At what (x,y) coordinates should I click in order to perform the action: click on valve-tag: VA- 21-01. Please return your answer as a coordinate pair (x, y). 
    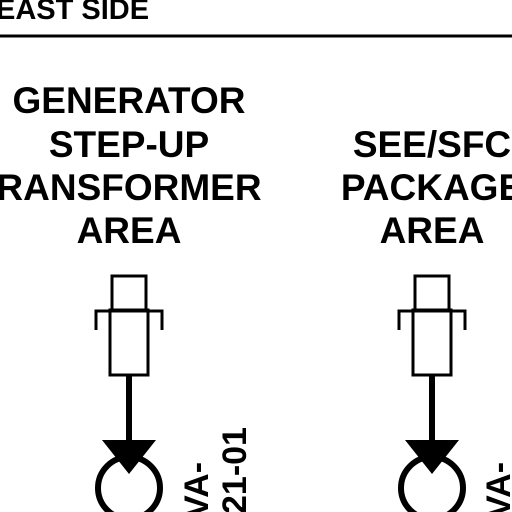
    Looking at the image, I should click on (216, 469).